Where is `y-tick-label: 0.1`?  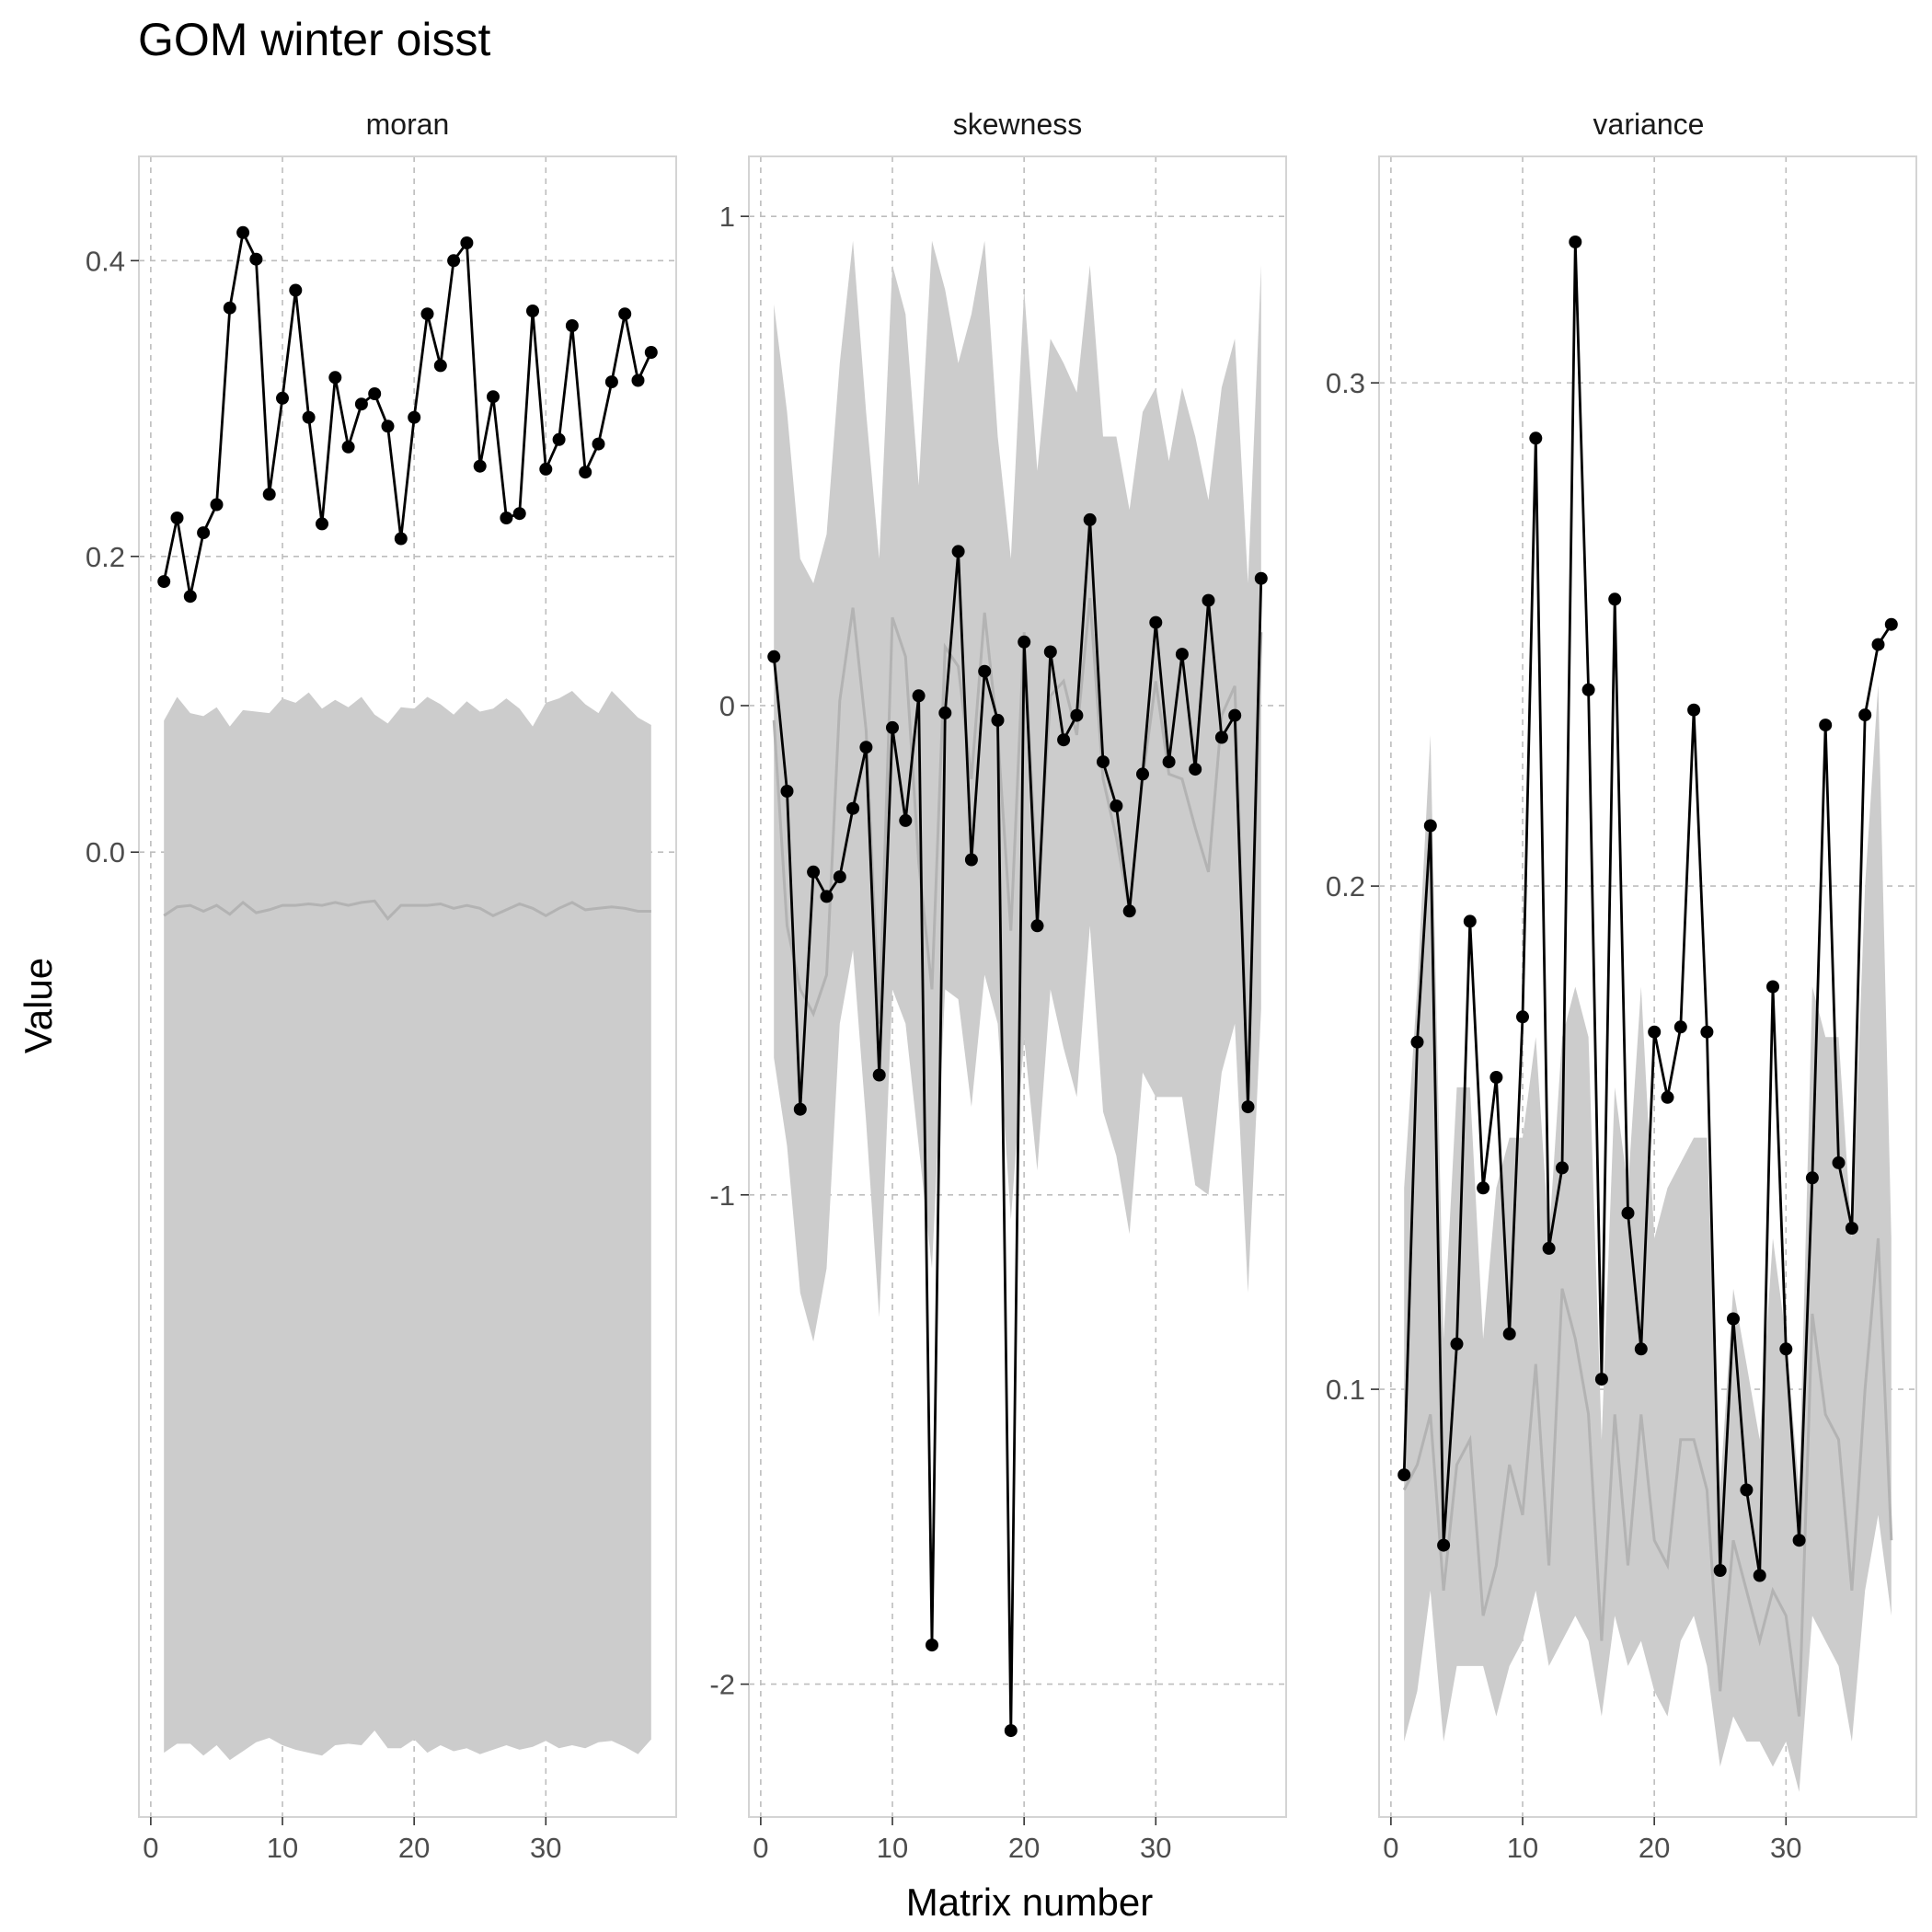
y-tick-label: 0.1 is located at coordinates (1345, 1390).